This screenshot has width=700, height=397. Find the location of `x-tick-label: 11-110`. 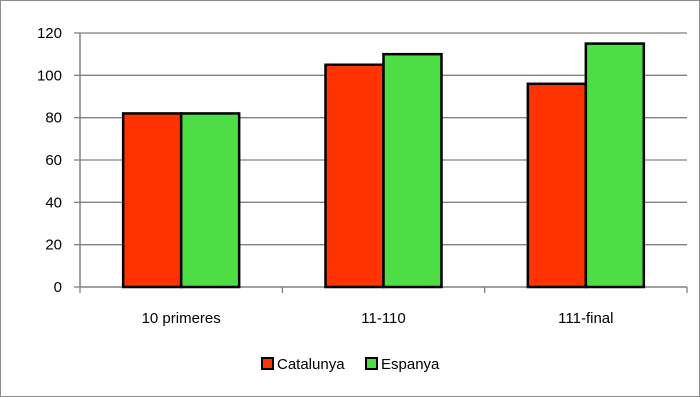

x-tick-label: 11-110 is located at coordinates (383, 318).